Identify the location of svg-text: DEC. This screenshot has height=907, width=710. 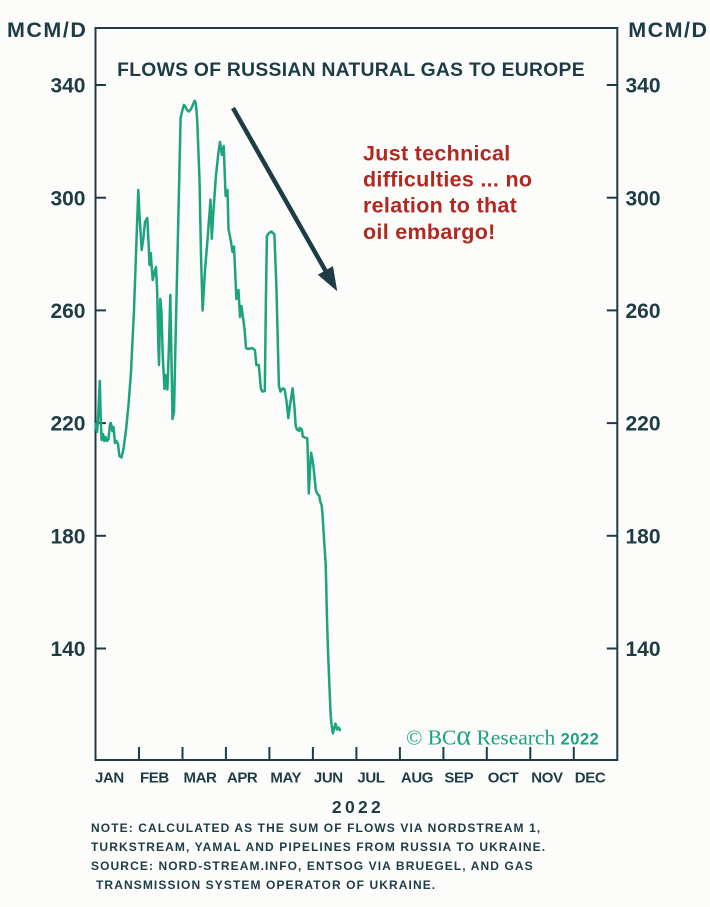
(590, 777).